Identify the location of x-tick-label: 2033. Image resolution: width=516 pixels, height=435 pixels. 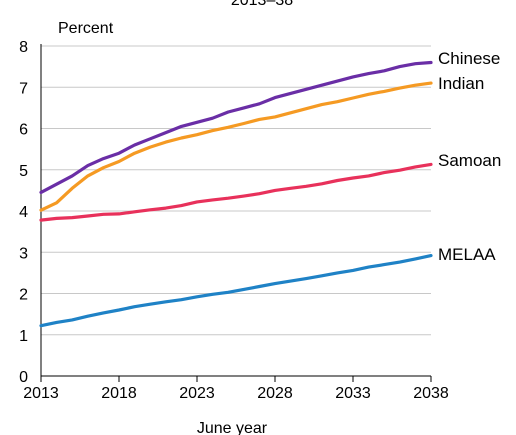
(353, 393).